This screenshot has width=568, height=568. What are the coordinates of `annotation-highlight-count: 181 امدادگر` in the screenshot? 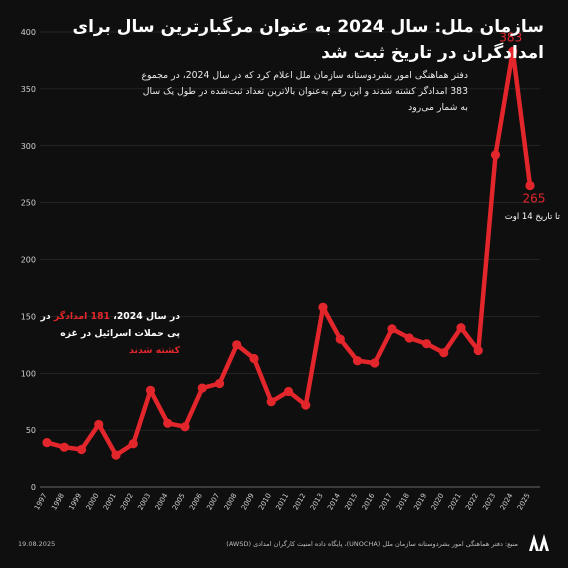 It's located at (82, 316).